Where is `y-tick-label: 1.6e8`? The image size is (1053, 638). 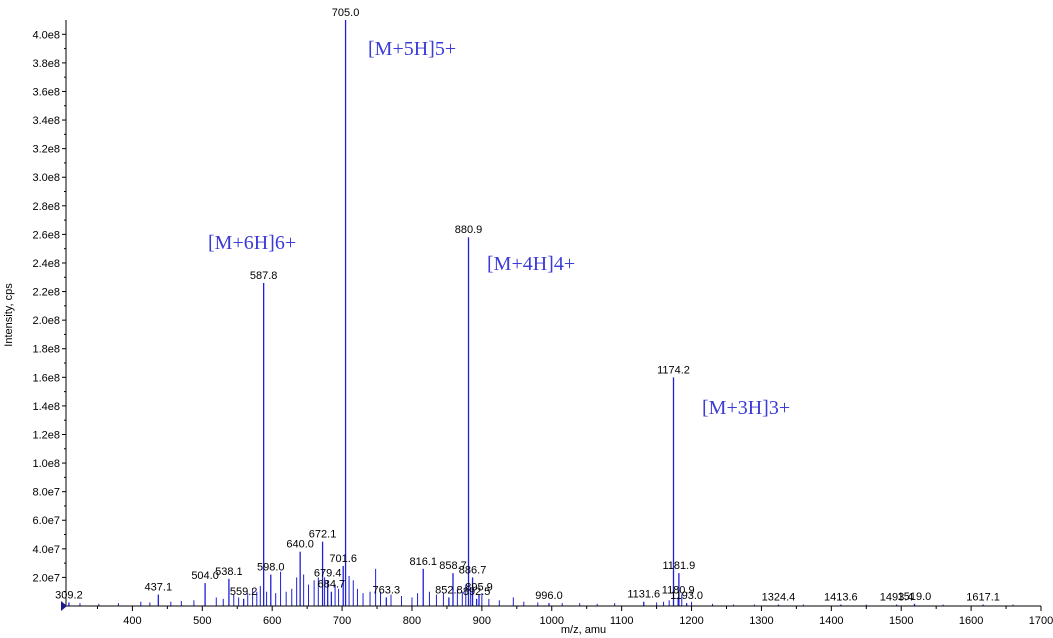
y-tick-label: 1.6e8 is located at coordinates (46, 378).